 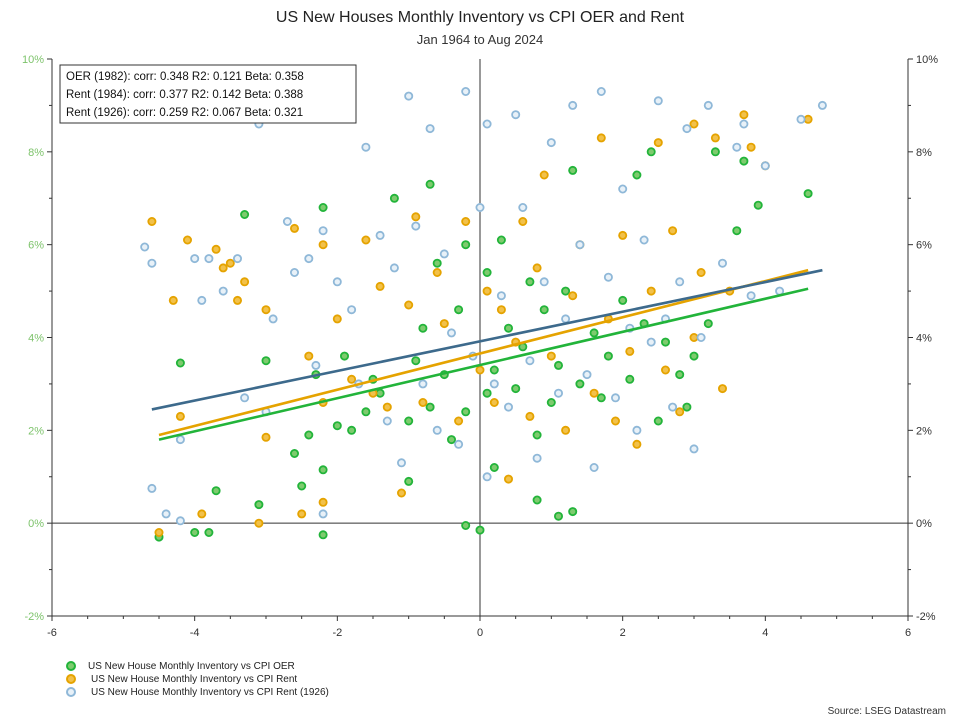 What do you see at coordinates (337, 633) in the screenshot?
I see `x-tick-label: -2` at bounding box center [337, 633].